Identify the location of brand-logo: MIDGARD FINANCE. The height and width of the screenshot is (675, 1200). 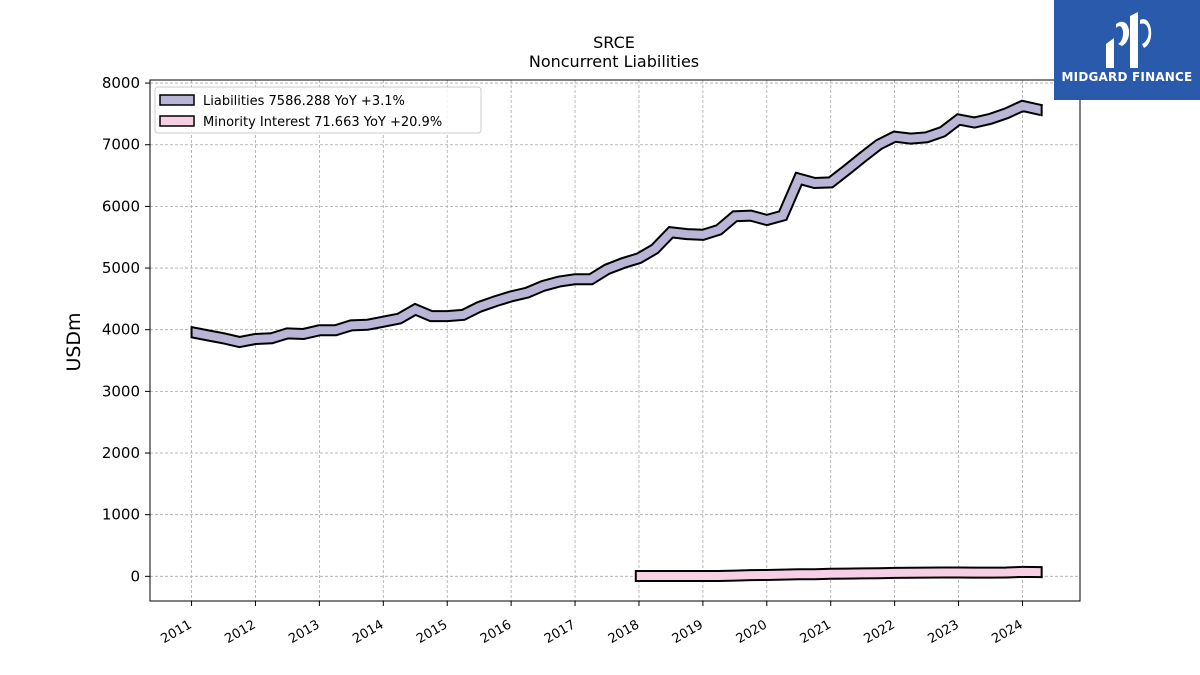
(1127, 50).